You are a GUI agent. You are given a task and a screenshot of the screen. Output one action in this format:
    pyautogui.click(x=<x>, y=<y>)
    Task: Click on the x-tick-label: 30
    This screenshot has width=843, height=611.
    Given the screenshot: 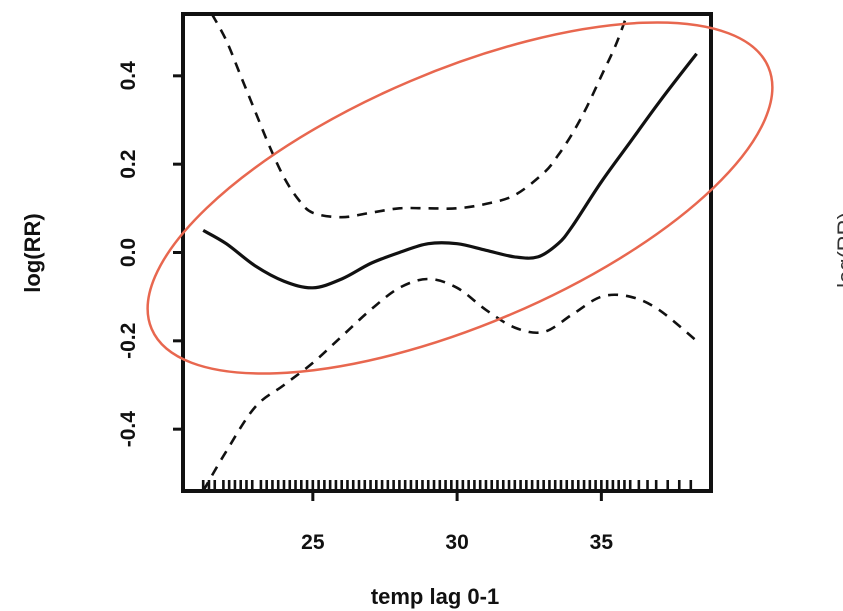 What is the action you would take?
    pyautogui.click(x=456, y=542)
    